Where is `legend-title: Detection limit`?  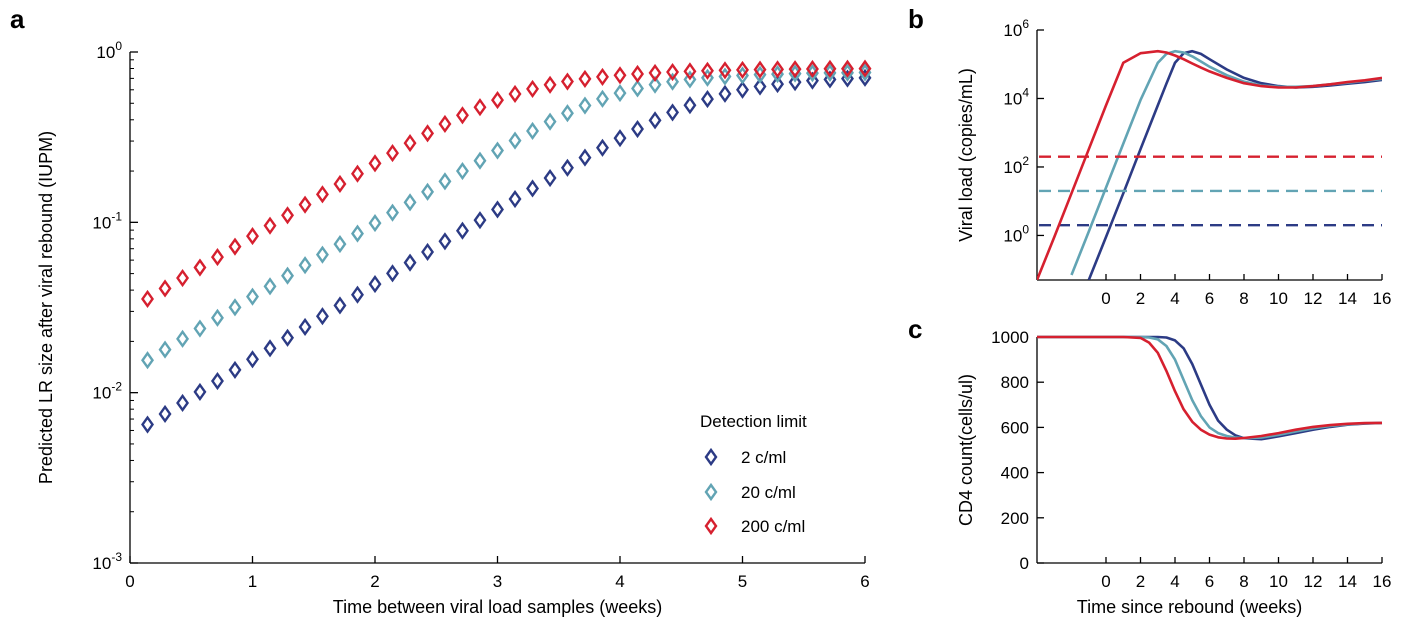 legend-title: Detection limit is located at coordinates (753, 421).